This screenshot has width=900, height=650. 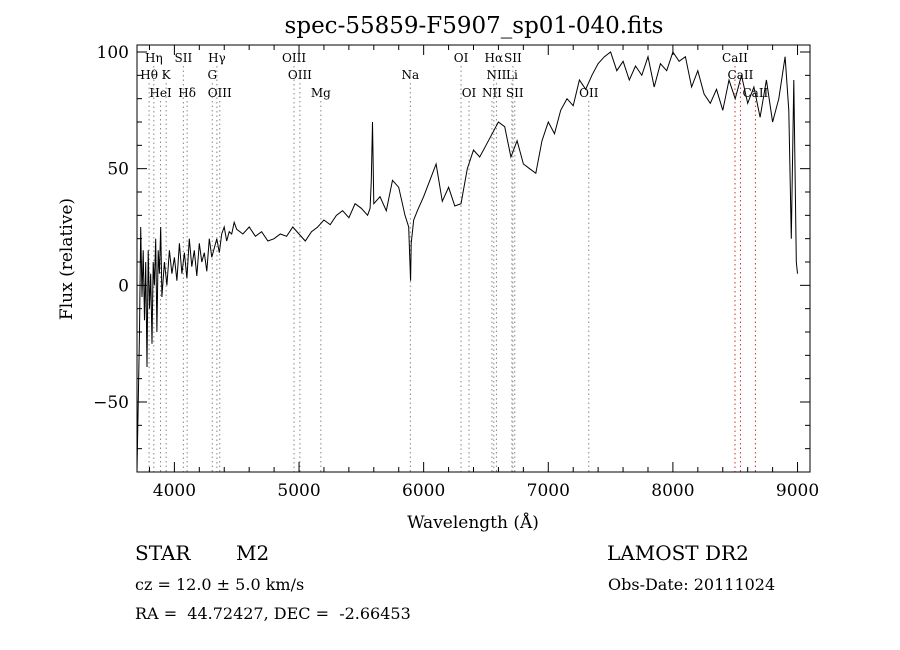 What do you see at coordinates (548, 491) in the screenshot?
I see `x-tick-label: 7000` at bounding box center [548, 491].